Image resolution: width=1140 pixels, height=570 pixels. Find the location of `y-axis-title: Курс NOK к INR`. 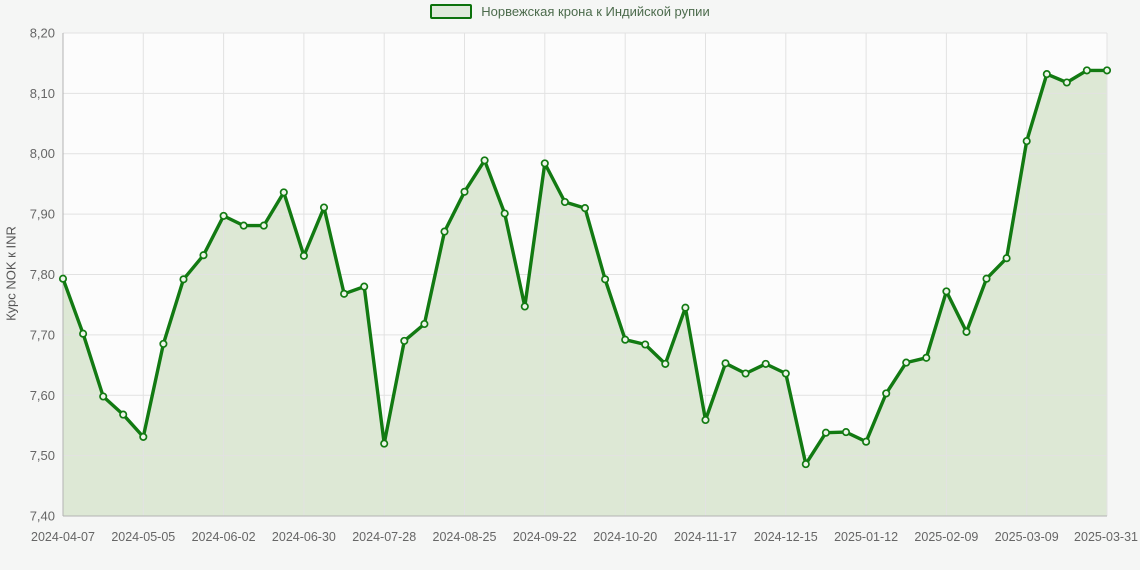

y-axis-title: Курс NOK к INR is located at coordinates (11, 273).